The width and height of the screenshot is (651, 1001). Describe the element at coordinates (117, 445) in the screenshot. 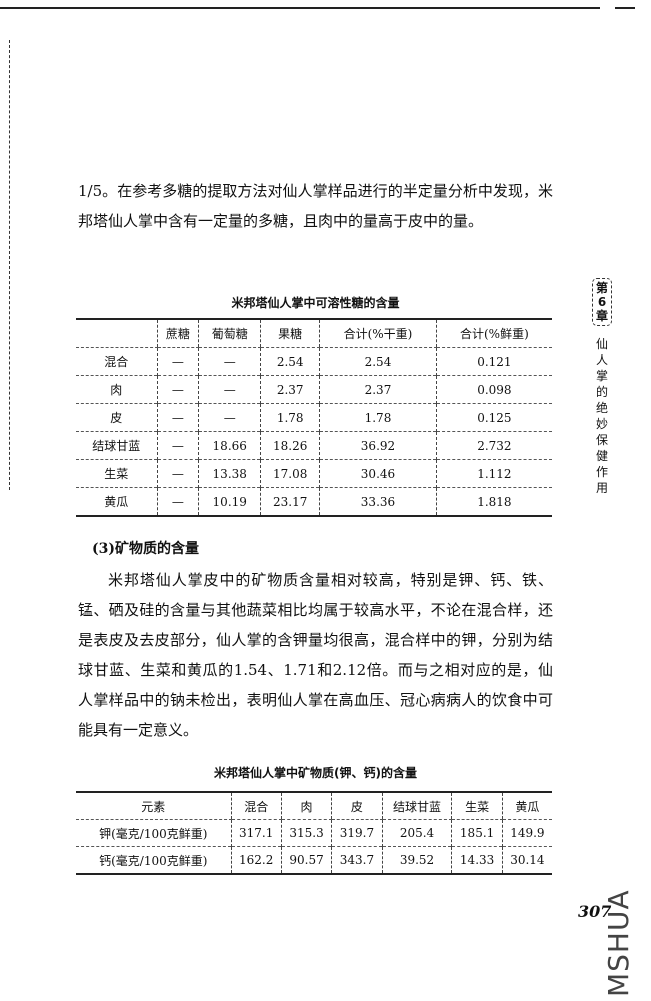

I see `table-cell: 结球甘蓝` at that location.